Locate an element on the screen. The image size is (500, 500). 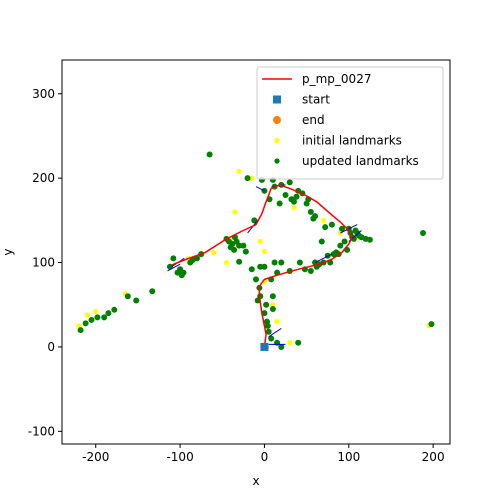
legend-label: start is located at coordinates (316, 100).